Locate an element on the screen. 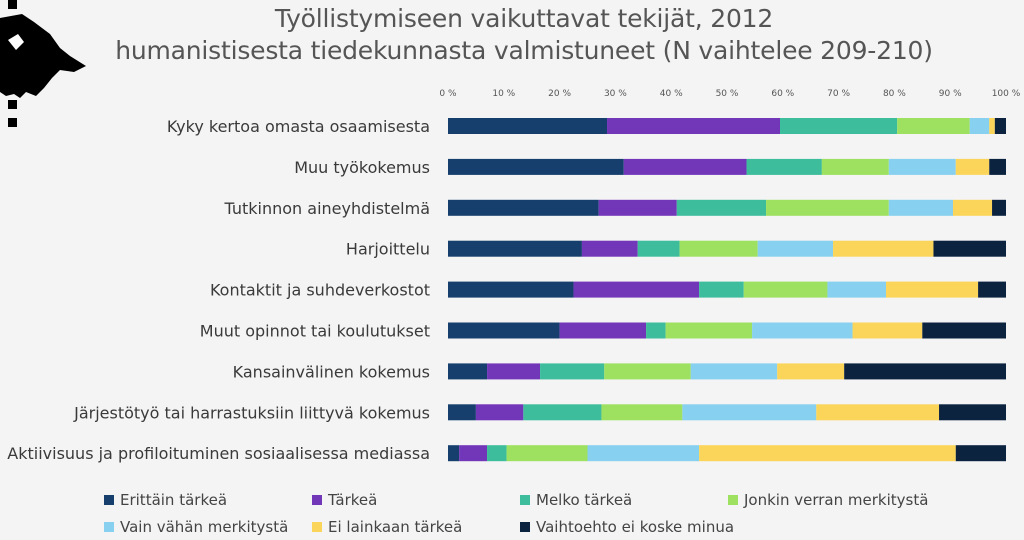  category-label: Kontaktit ja suhdeverkostot is located at coordinates (320, 290).